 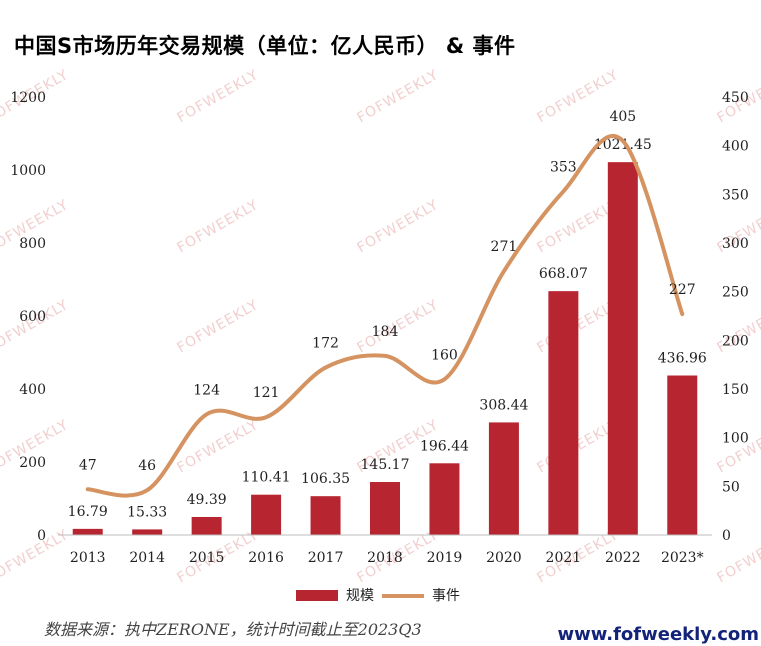 I want to click on bar-data-label: 15.33, so click(x=147, y=512).